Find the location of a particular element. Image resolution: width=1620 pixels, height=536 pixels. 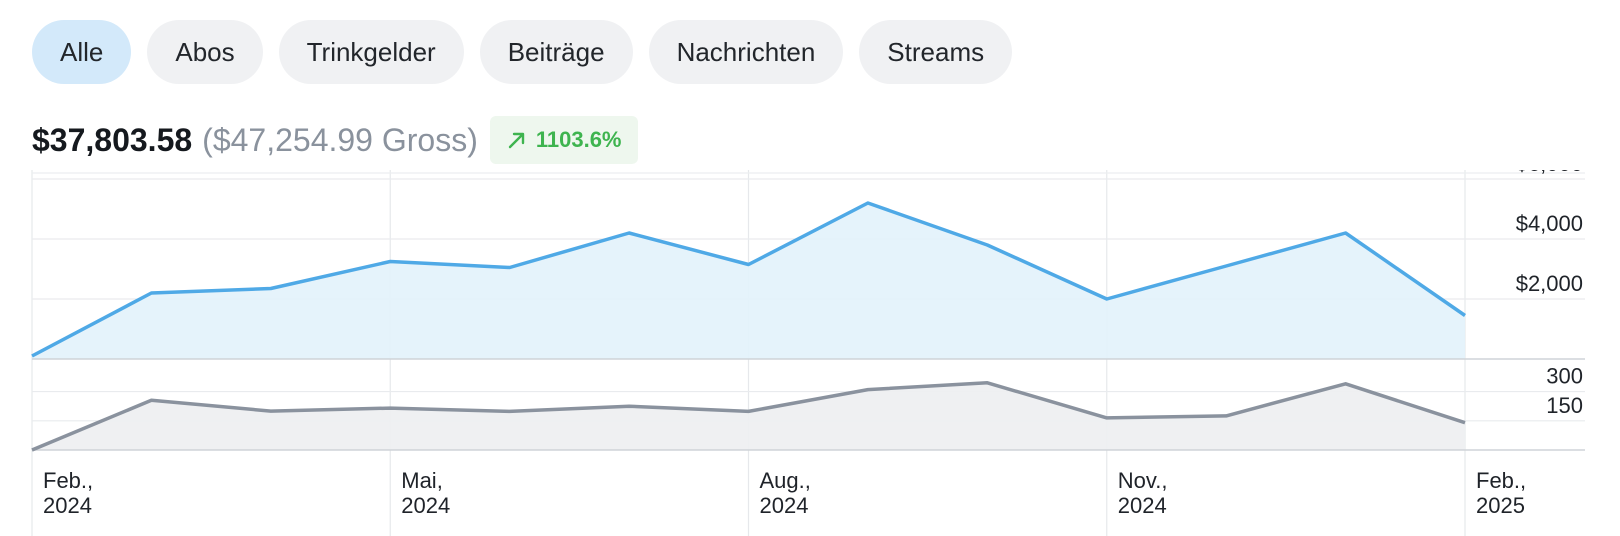

earnings-y-tick-label-0: $2,000 is located at coordinates (1549, 283).